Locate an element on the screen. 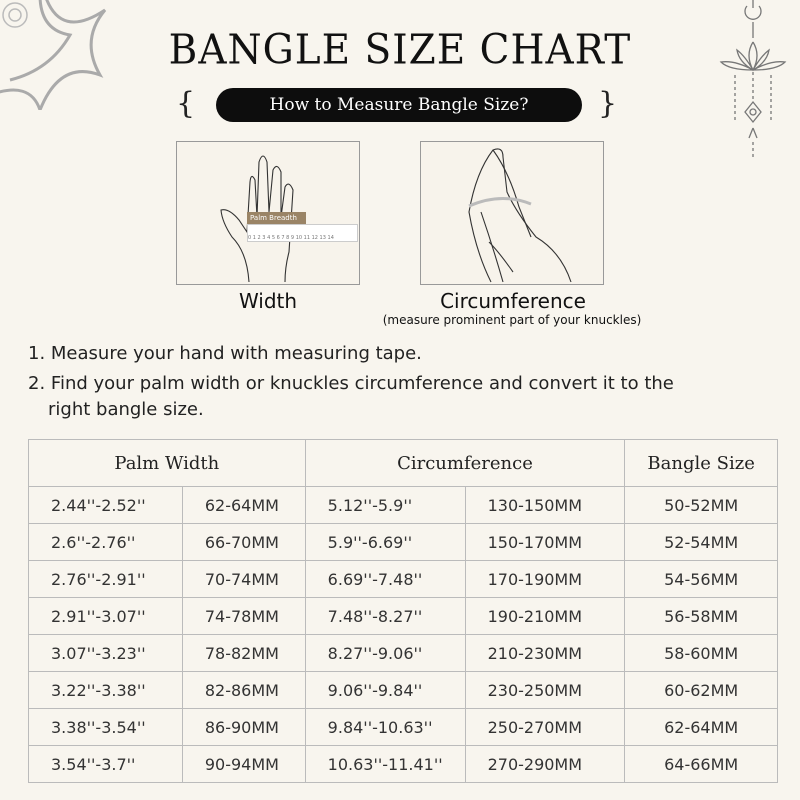 This screenshot has height=800, width=800. scroll-ornament-left-icon: { is located at coordinates (186, 103).